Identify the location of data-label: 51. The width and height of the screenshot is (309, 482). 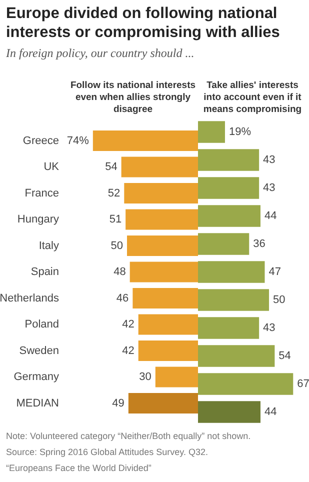
(115, 220).